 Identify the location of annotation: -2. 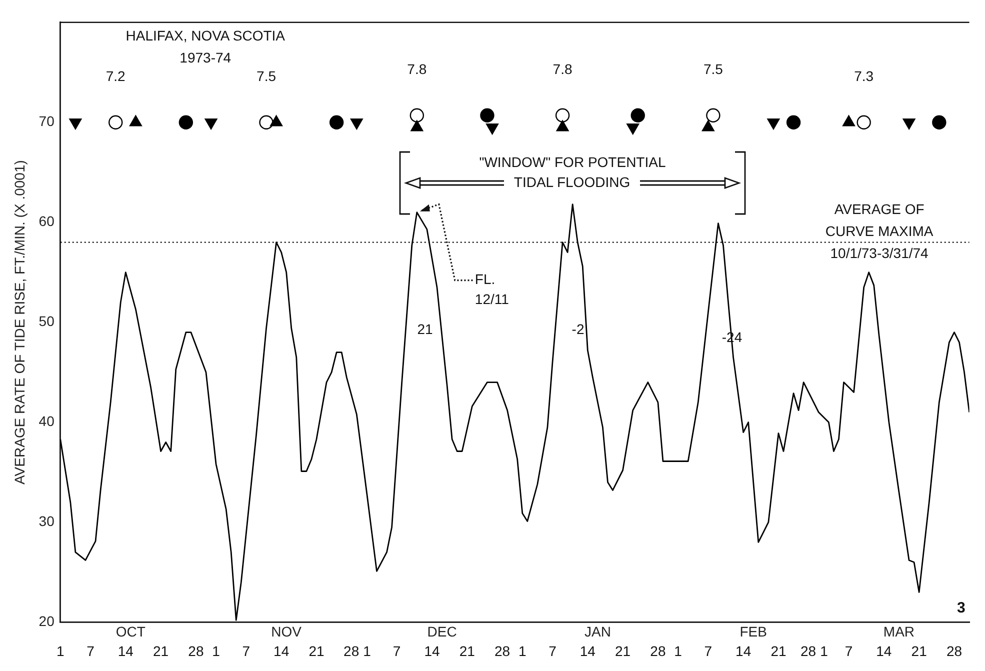
(578, 328).